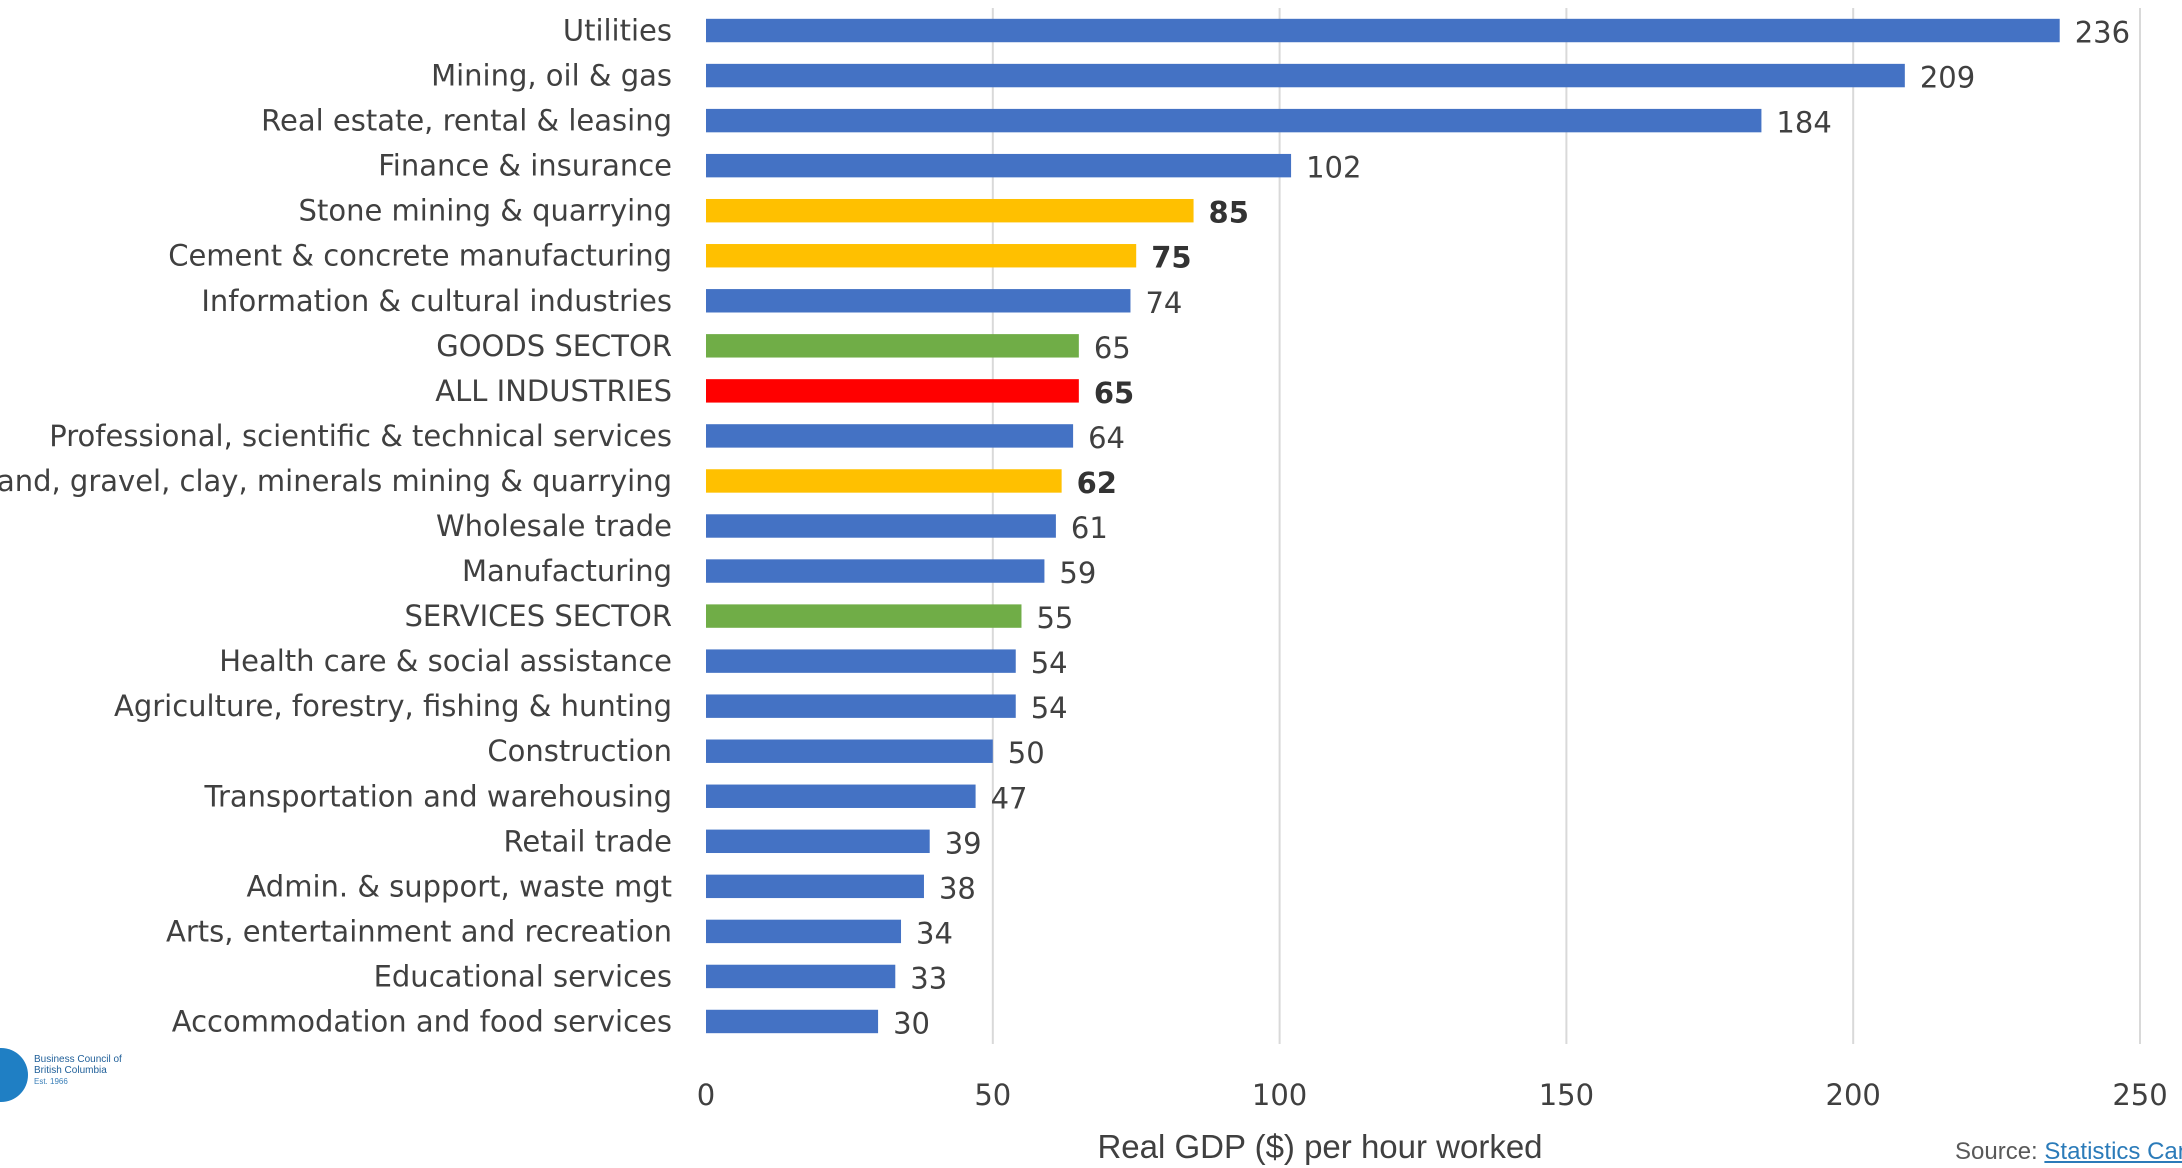 This screenshot has height=1168, width=2182. What do you see at coordinates (51, 1081) in the screenshot?
I see `logo-line-3: Est. 1966` at bounding box center [51, 1081].